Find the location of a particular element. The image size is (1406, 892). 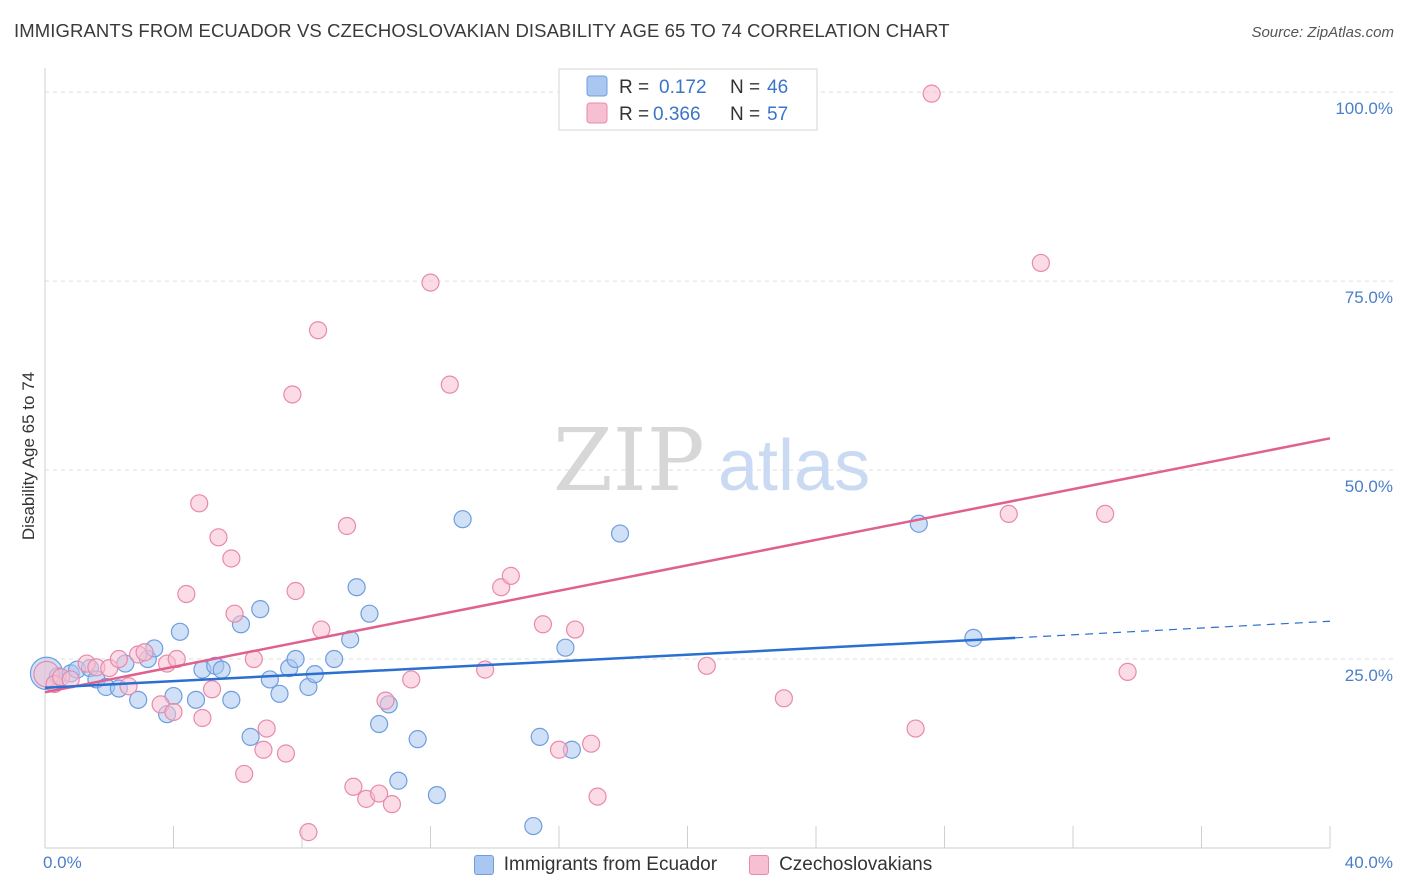

legend-label-ecuador: Immigrants from Ecuador is located at coordinates (610, 864).